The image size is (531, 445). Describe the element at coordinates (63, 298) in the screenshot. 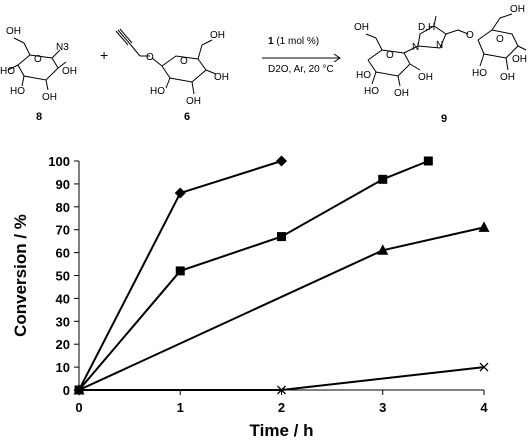

I see `y-tick-label: 40` at that location.